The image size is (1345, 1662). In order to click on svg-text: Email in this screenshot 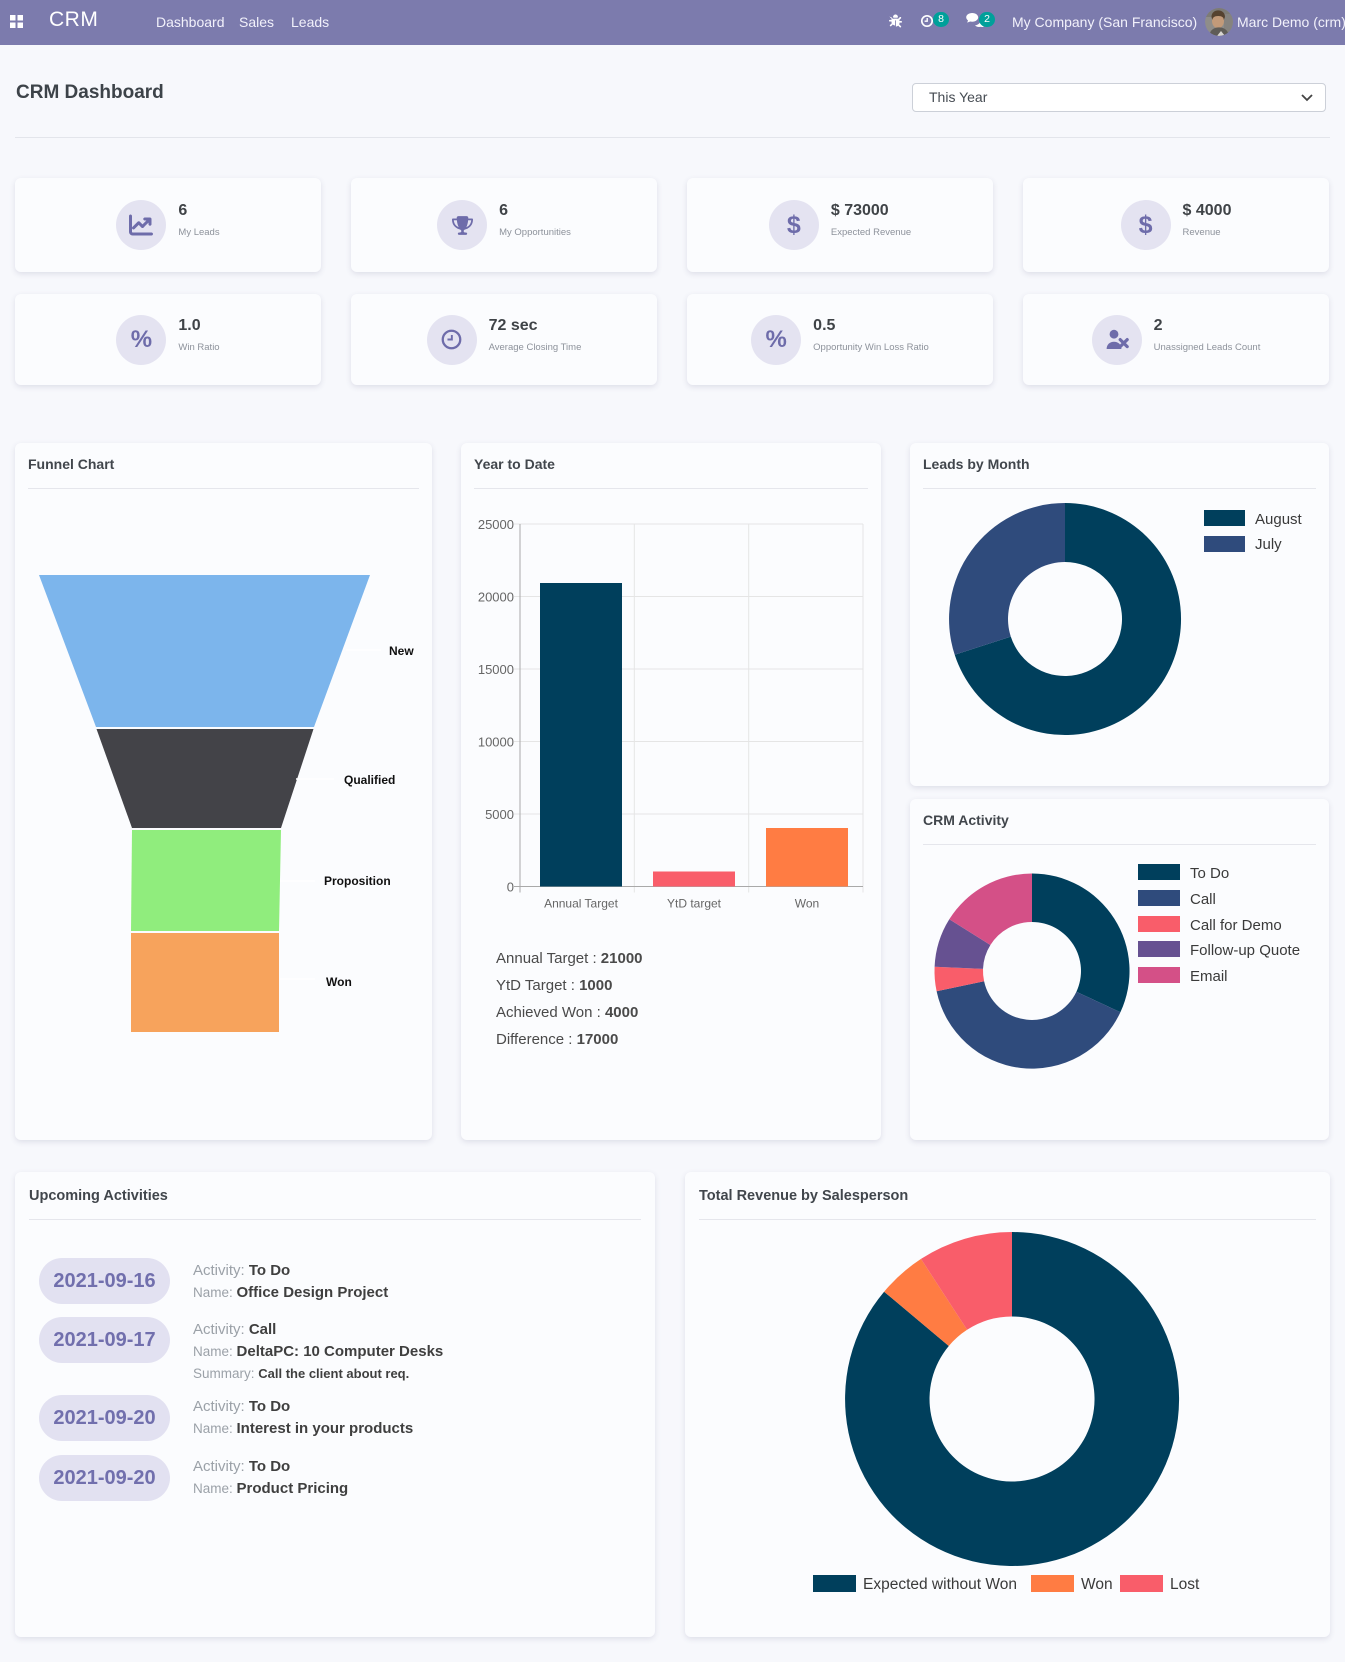, I will do `click(1209, 976)`.